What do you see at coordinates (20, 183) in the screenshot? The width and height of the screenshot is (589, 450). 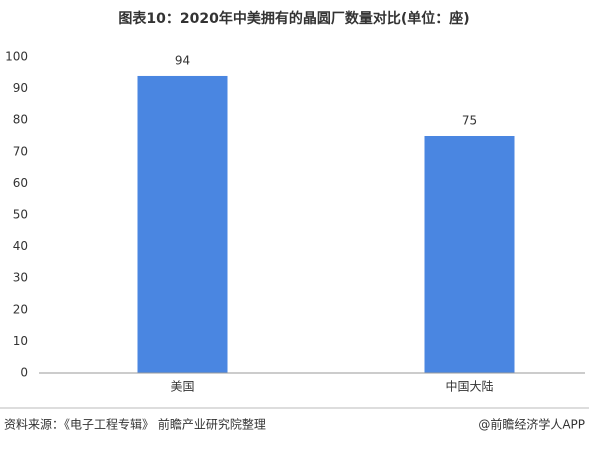 I see `y-tick-label: 60` at bounding box center [20, 183].